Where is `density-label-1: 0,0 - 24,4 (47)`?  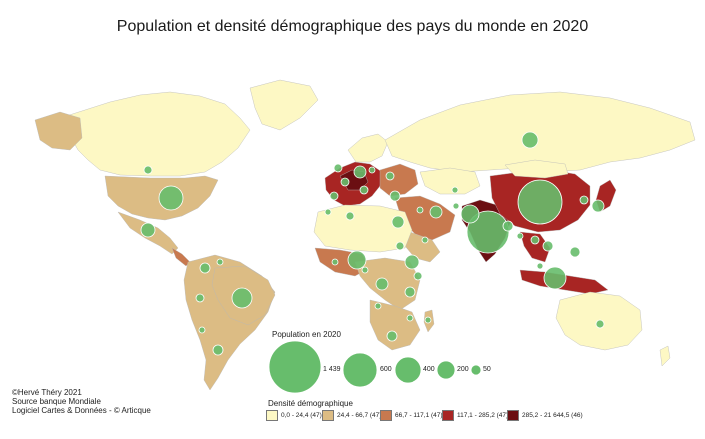 density-label-1: 0,0 - 24,4 (47) is located at coordinates (301, 415).